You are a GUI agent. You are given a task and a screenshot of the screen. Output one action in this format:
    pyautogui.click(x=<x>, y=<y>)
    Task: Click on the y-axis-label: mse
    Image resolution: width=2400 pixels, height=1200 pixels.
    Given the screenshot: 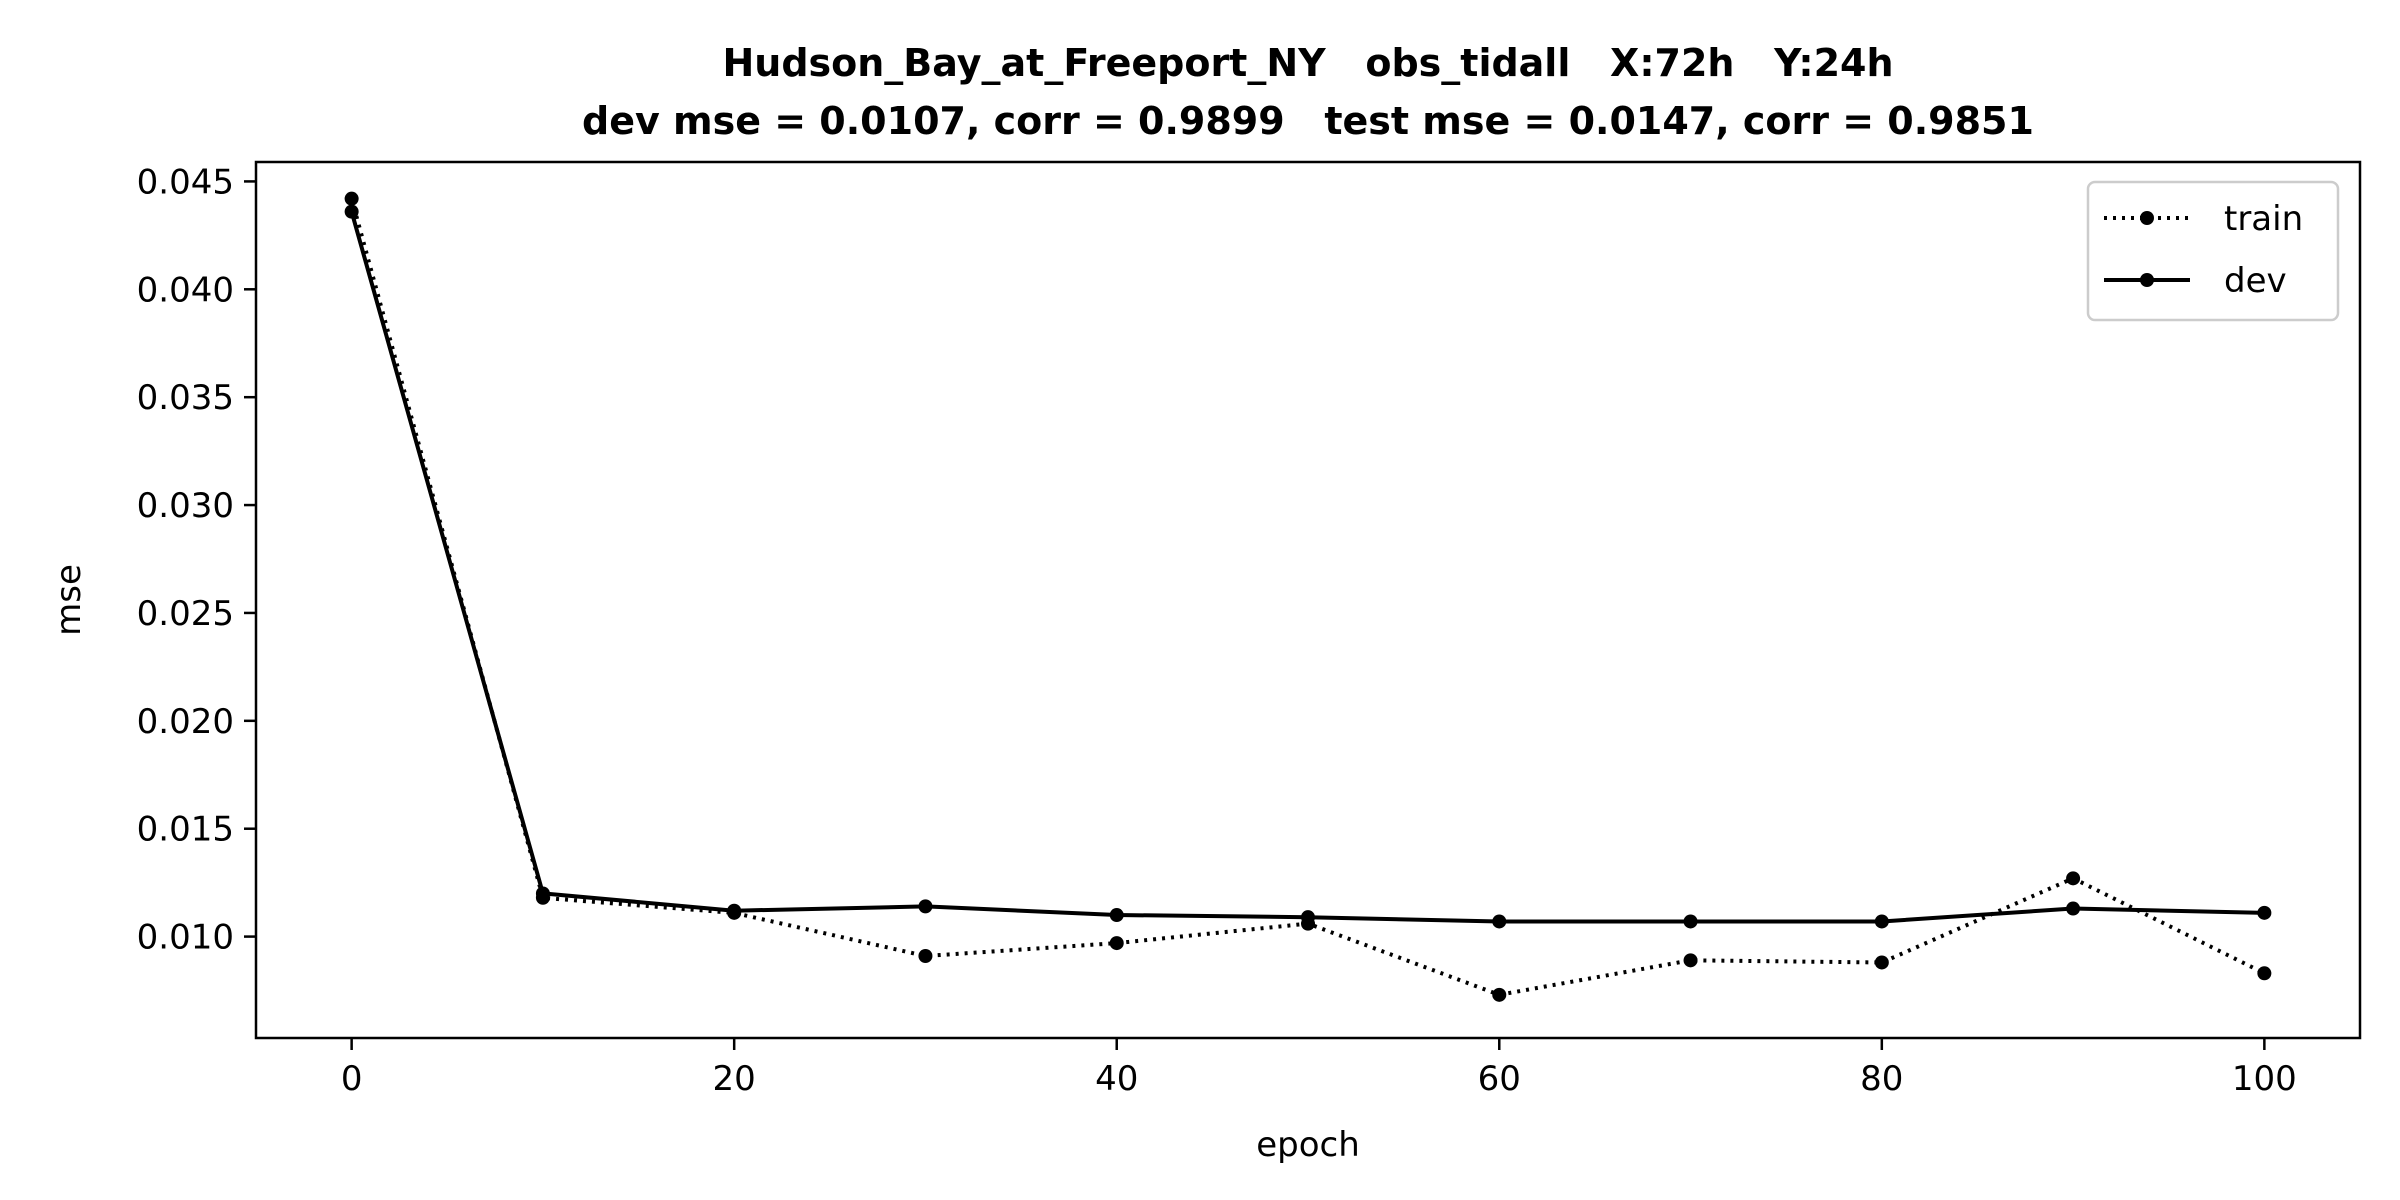 What is the action you would take?
    pyautogui.click(x=69, y=600)
    